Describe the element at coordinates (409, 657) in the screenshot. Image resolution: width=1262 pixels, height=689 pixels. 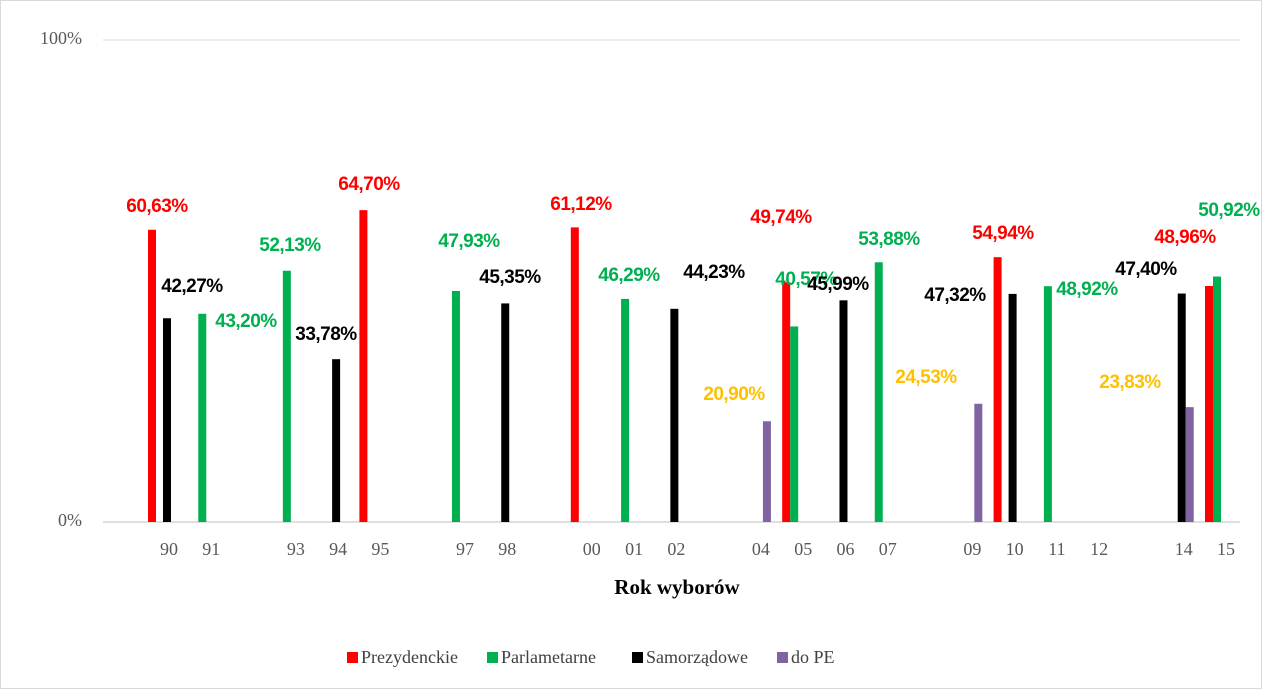
I see `legend-label: Prezydenckie` at that location.